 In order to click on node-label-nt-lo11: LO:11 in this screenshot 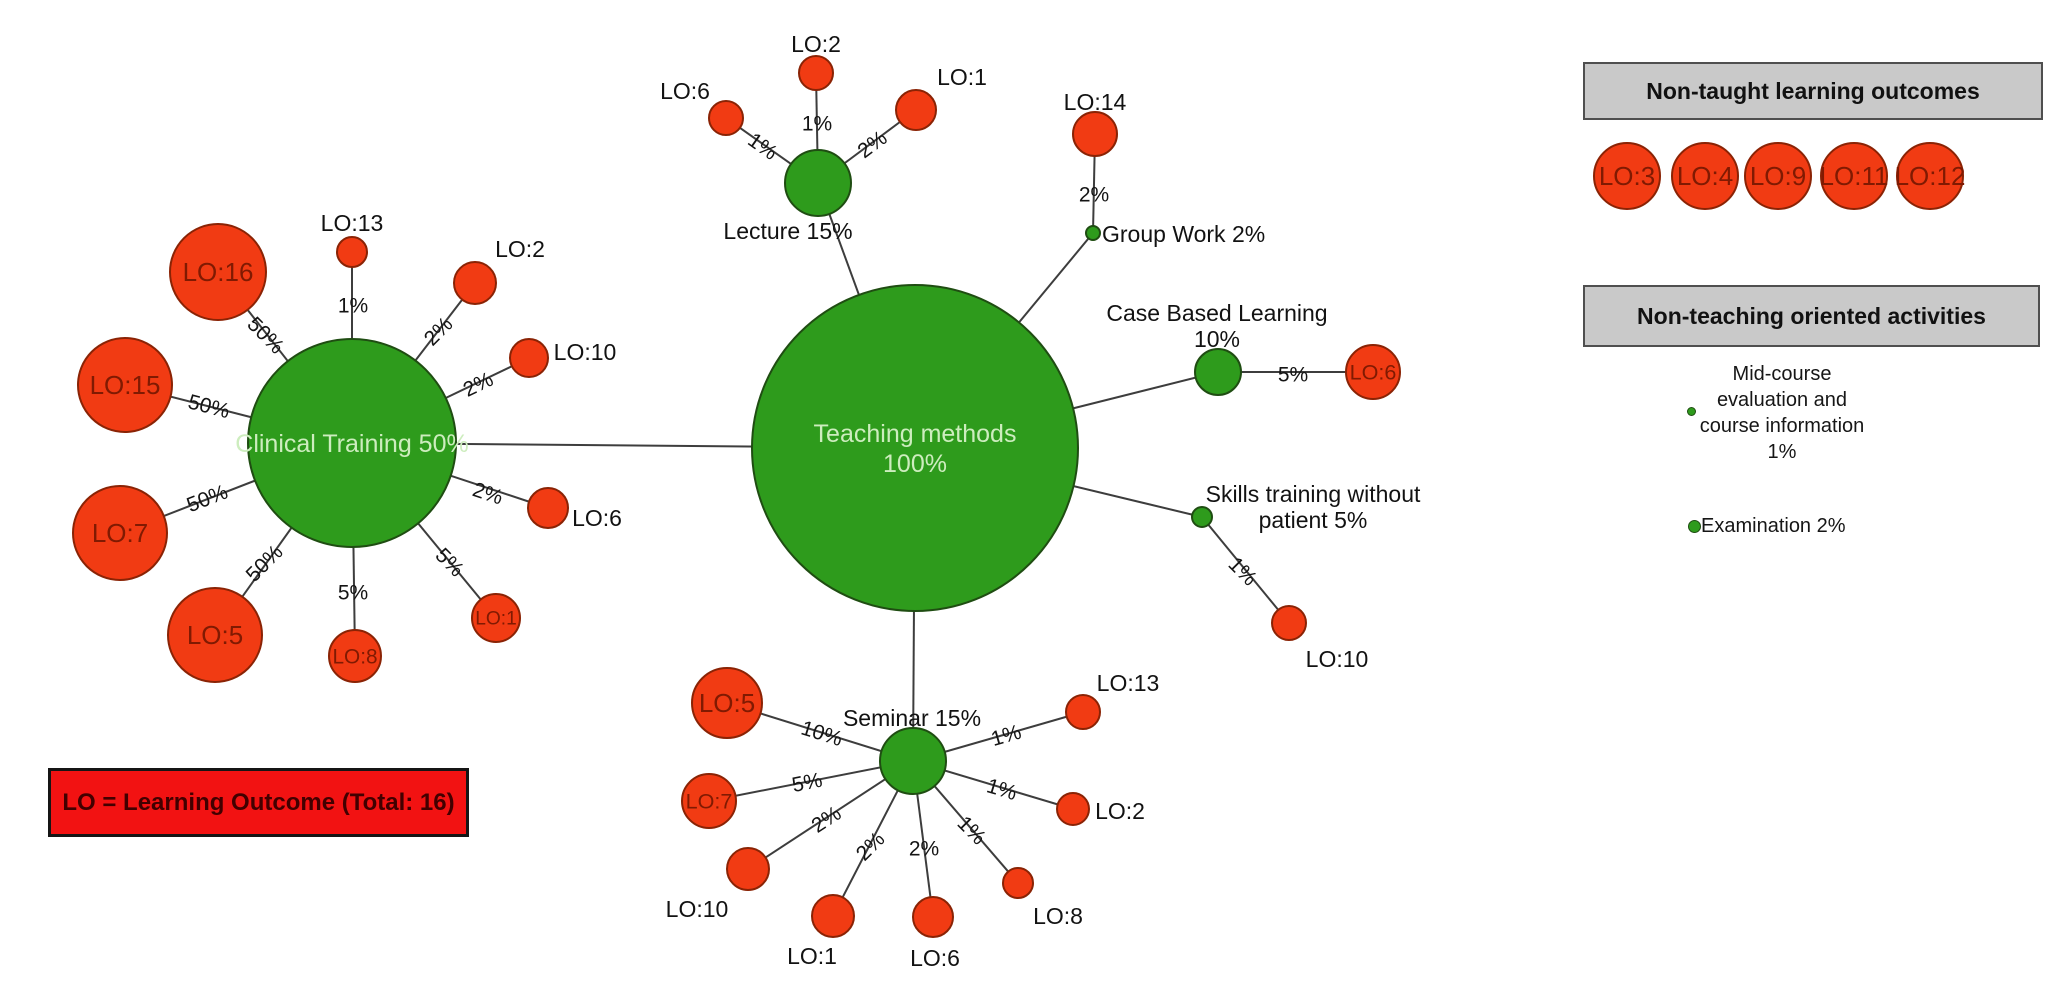, I will do `click(1854, 176)`.